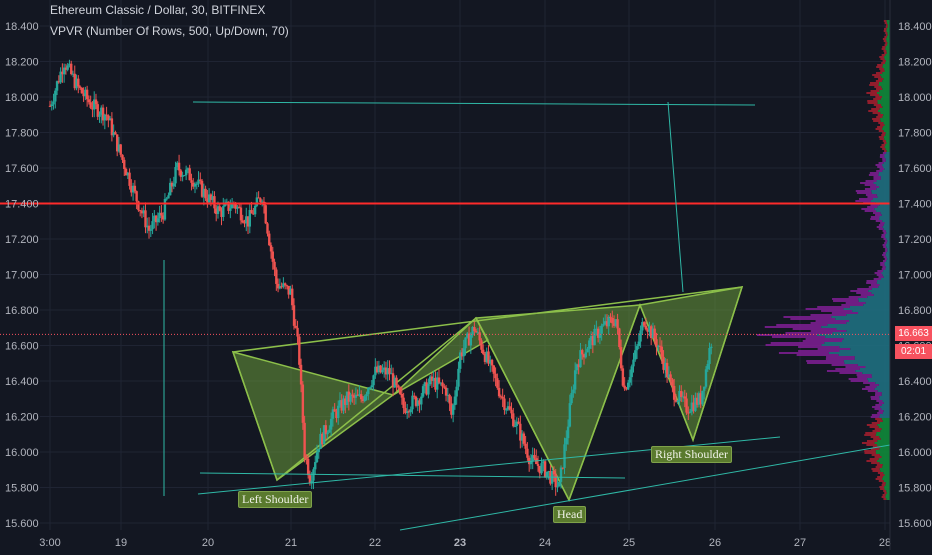 Image resolution: width=932 pixels, height=555 pixels. Describe the element at coordinates (913, 333) in the screenshot. I see `current-price-tag: 16.663` at that location.